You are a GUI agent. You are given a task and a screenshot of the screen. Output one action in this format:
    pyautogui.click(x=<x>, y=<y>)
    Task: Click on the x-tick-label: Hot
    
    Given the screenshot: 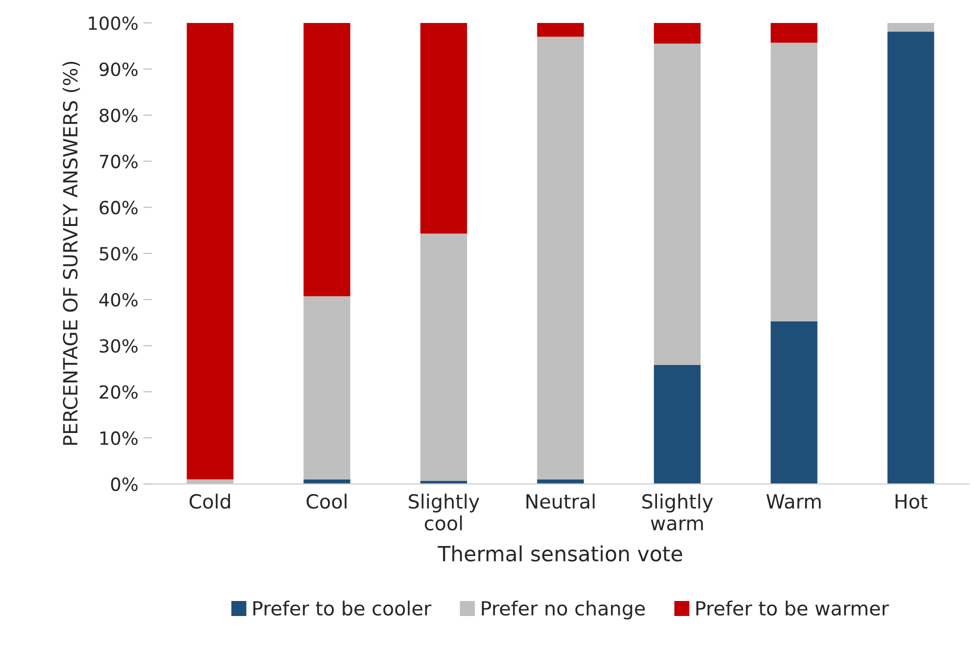 What is the action you would take?
    pyautogui.click(x=912, y=501)
    